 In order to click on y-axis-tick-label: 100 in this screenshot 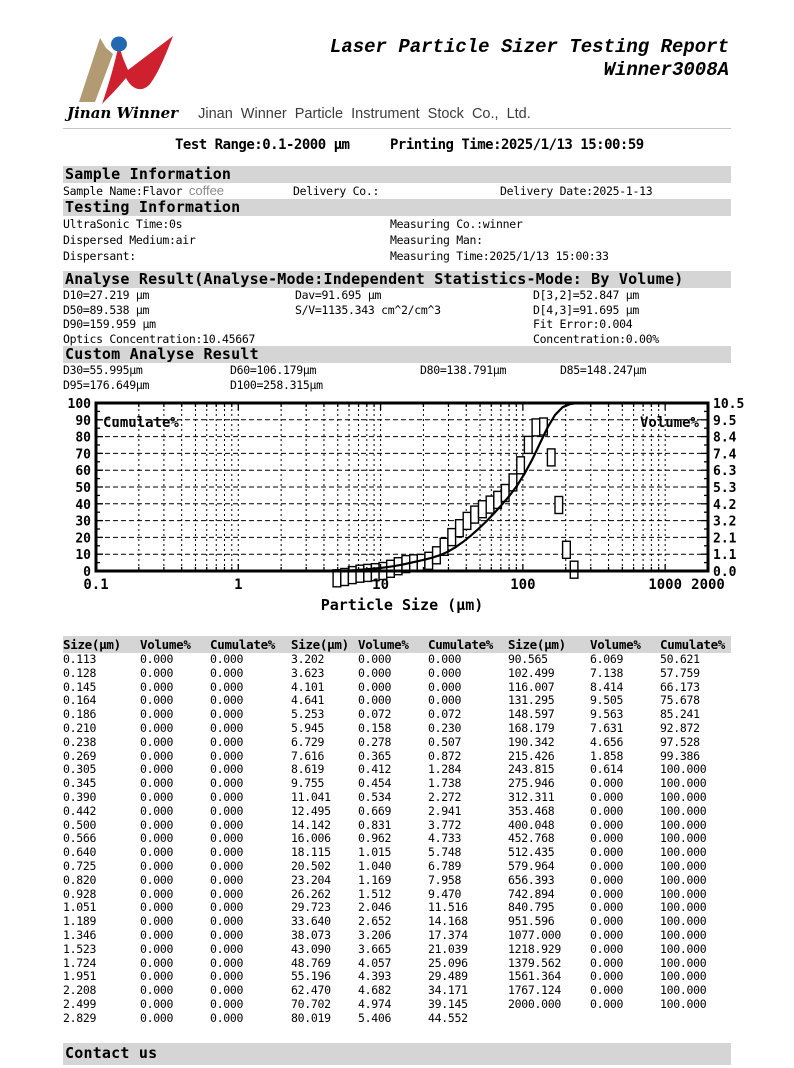, I will do `click(80, 404)`.